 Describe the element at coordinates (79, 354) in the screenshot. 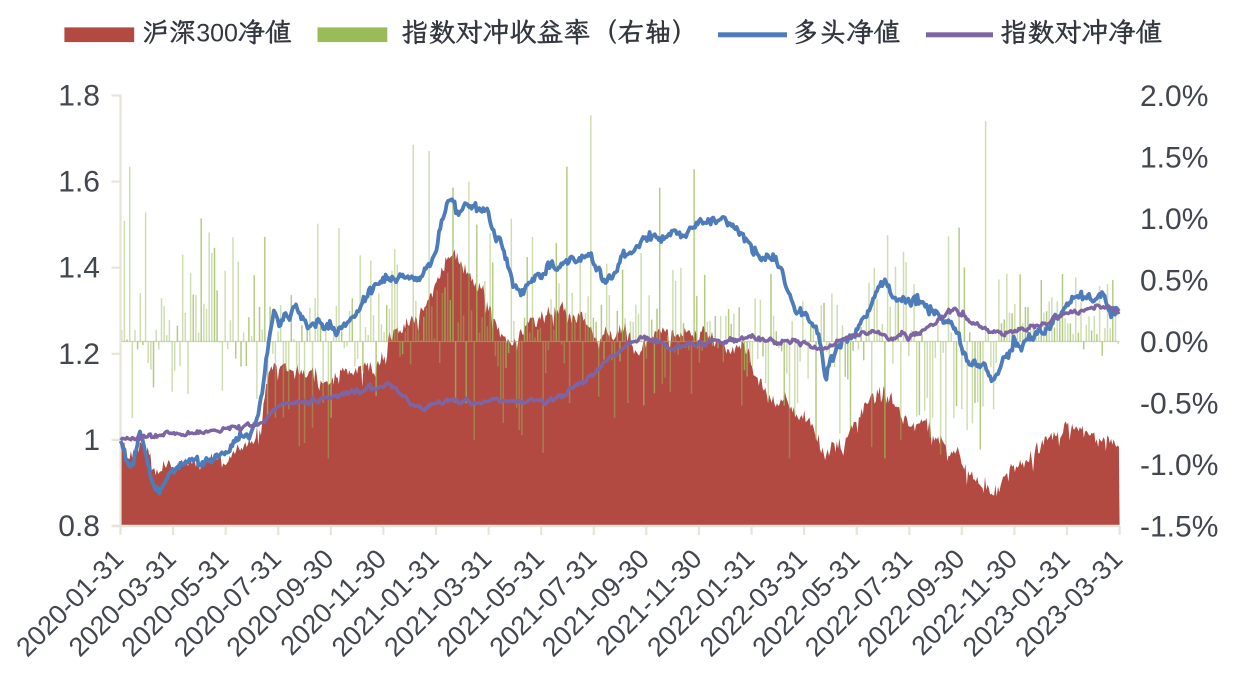

I see `svg-text: 1.2` at that location.